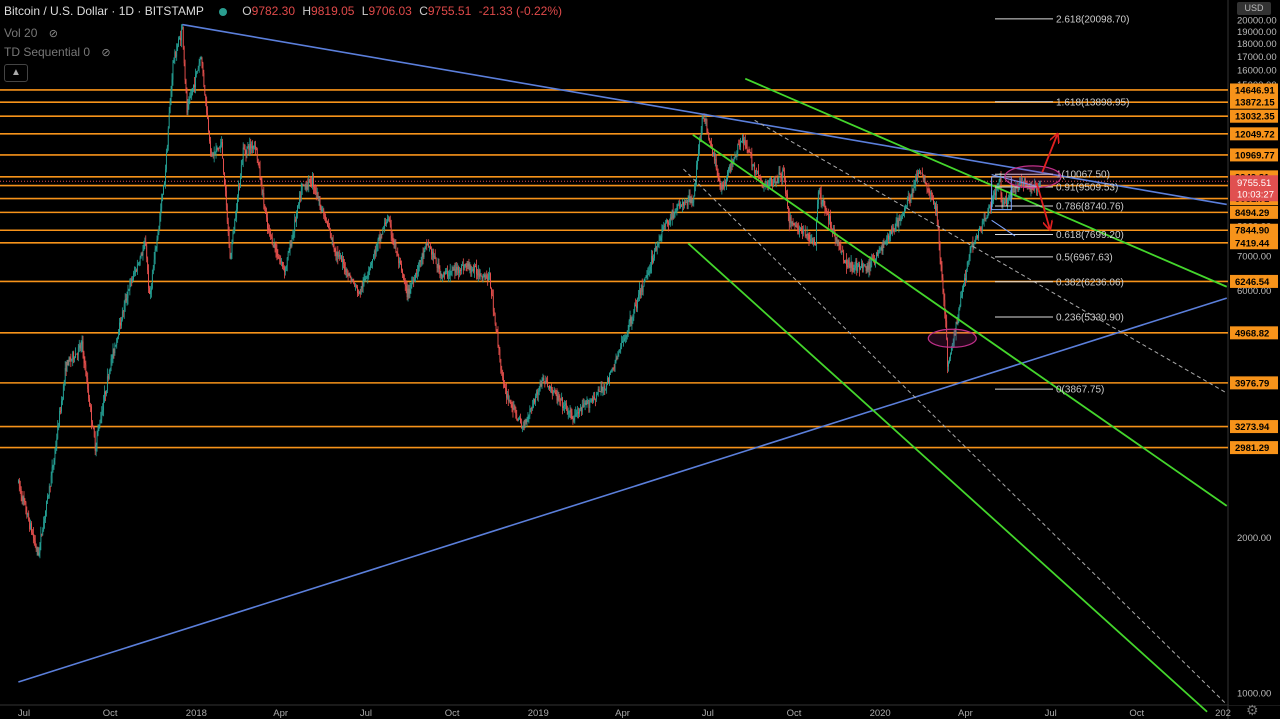  What do you see at coordinates (104, 11) in the screenshot?
I see `symbol-title: Bitcoin / U.S. Dollar · 1D · BITSTAMP` at bounding box center [104, 11].